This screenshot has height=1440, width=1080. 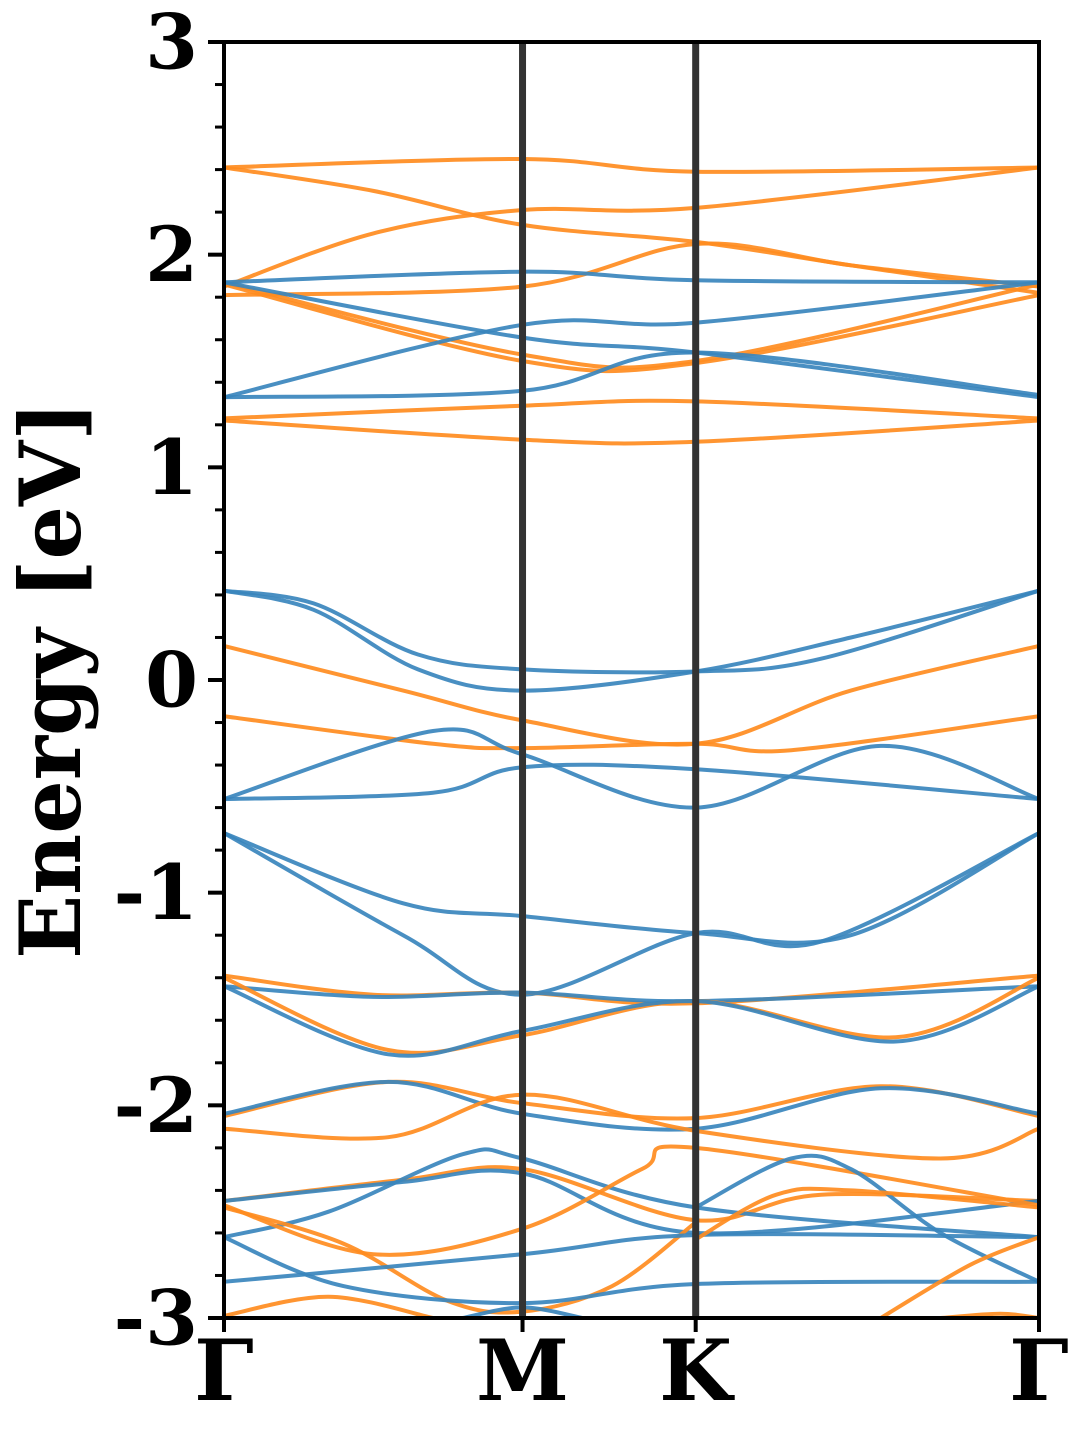 What do you see at coordinates (171, 467) in the screenshot?
I see `y-tick-label: 1` at bounding box center [171, 467].